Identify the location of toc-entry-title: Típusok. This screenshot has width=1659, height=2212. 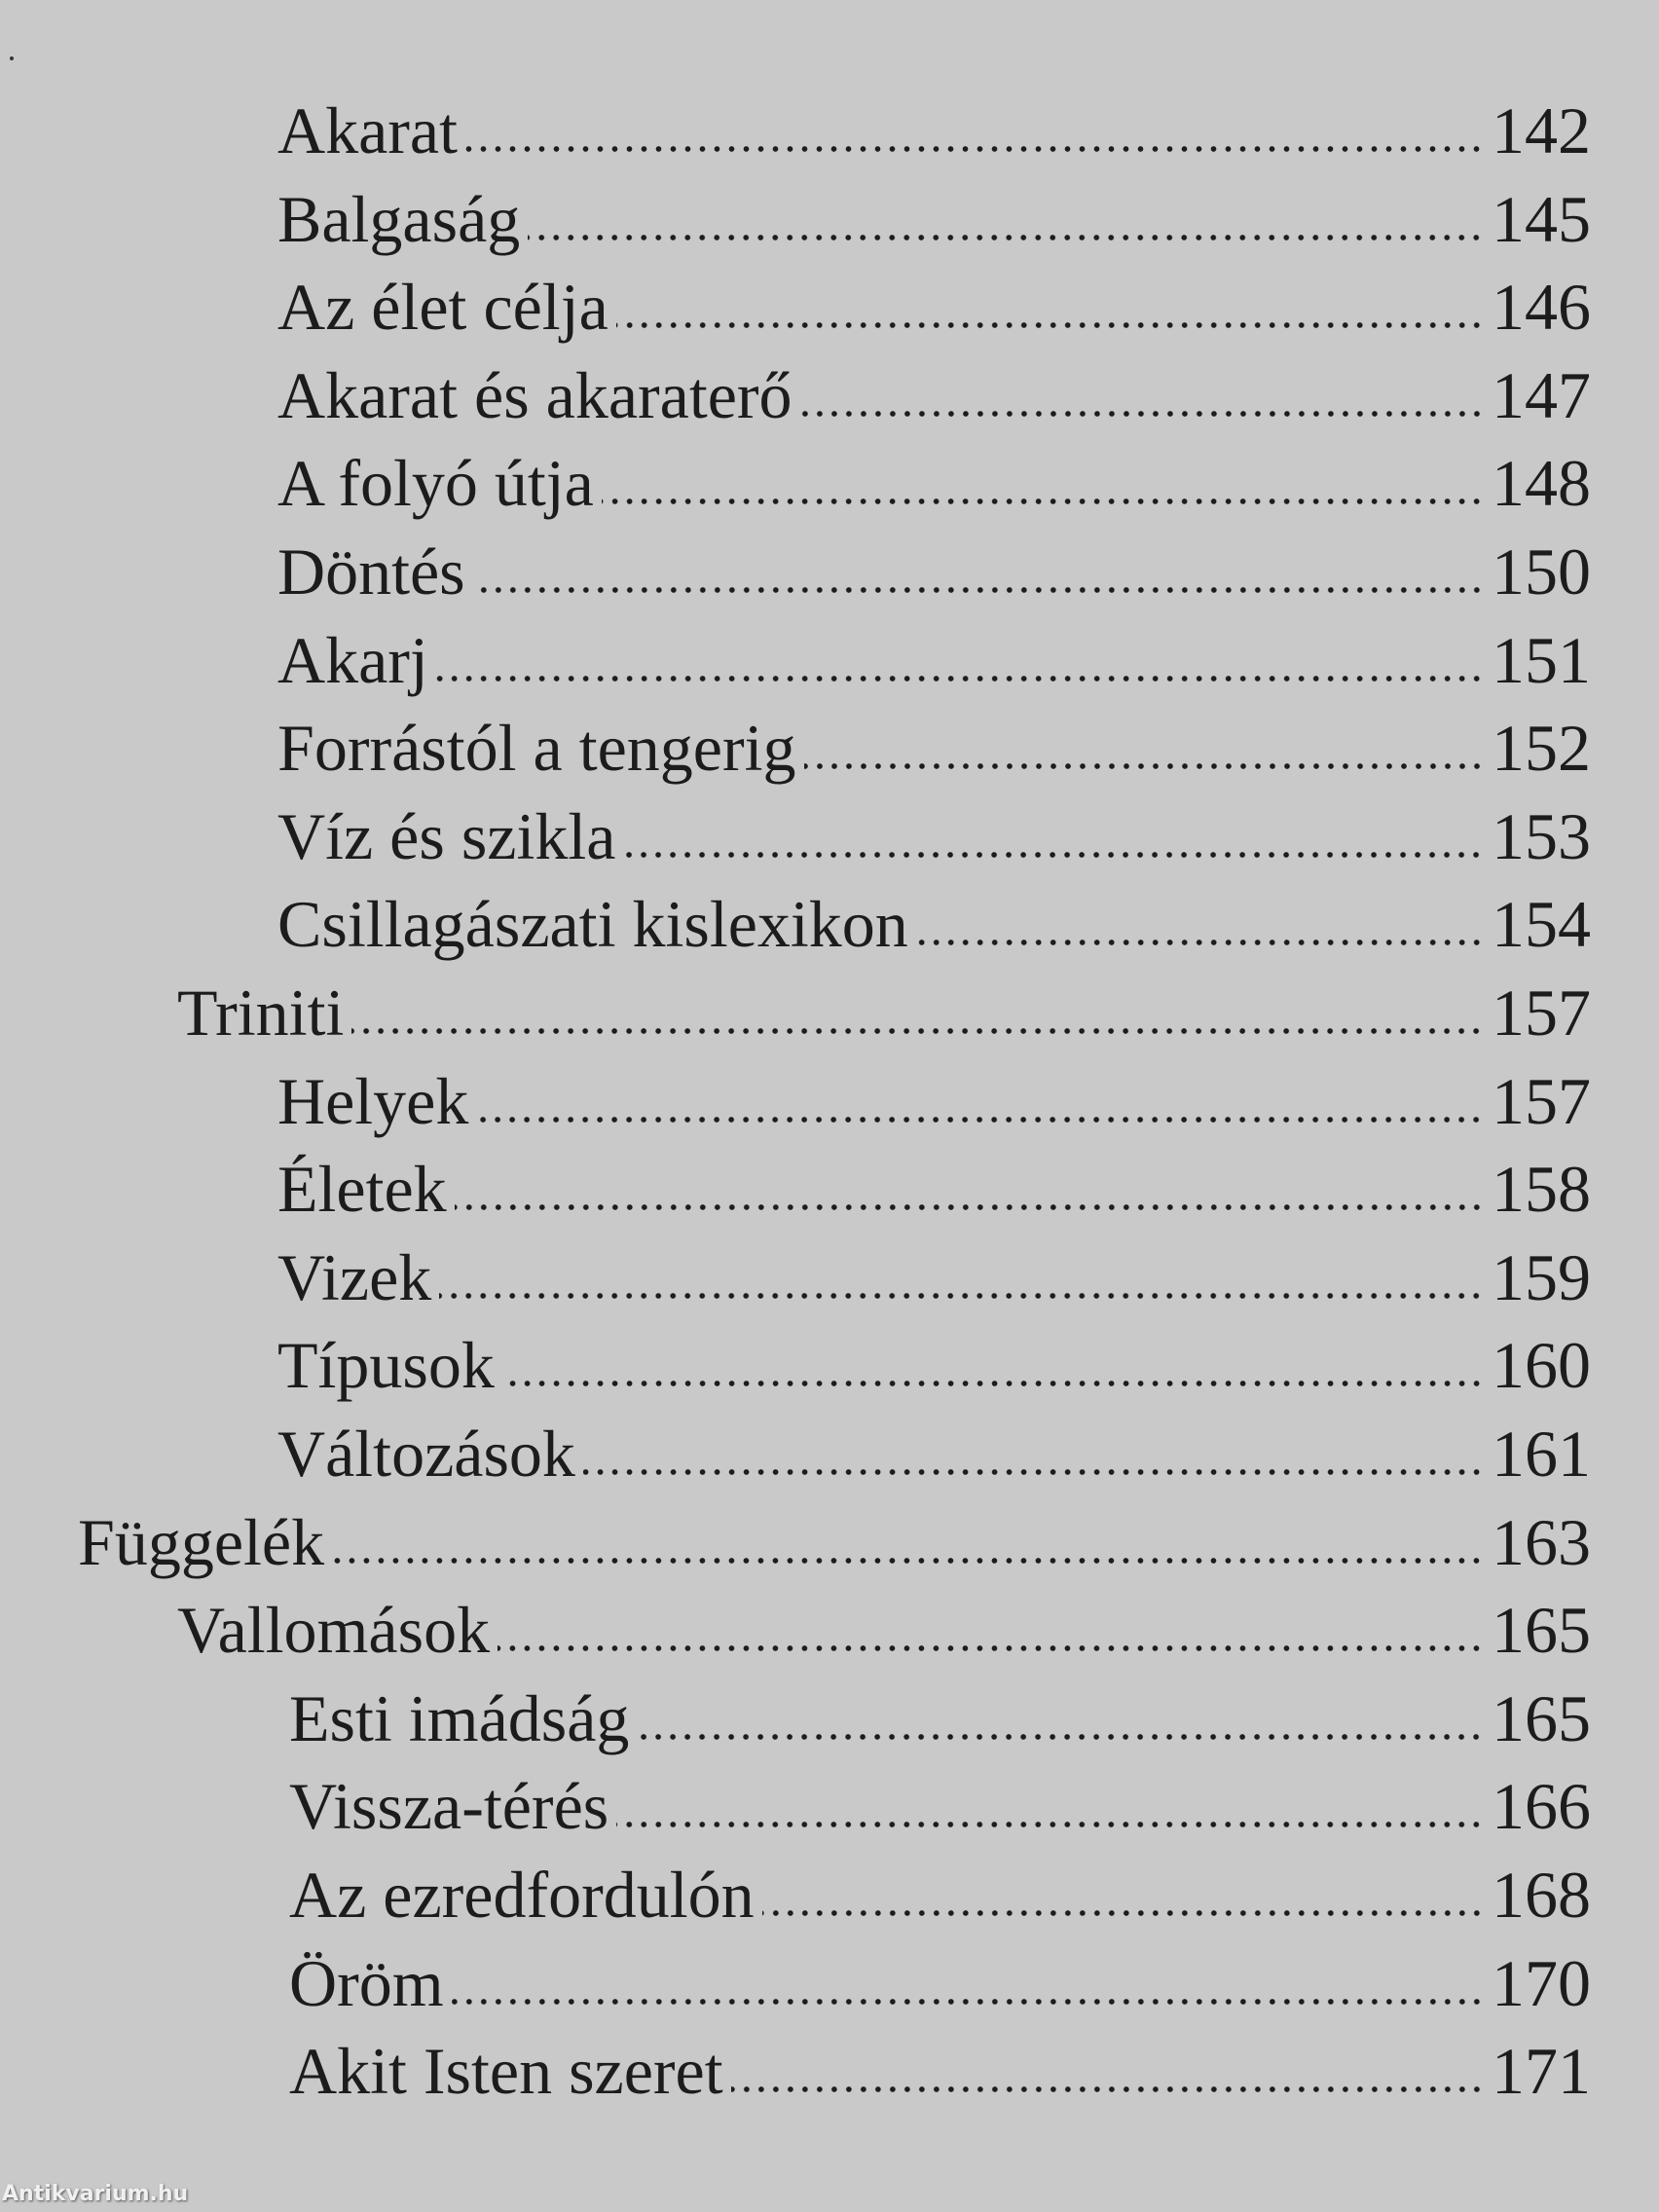
(386, 1365).